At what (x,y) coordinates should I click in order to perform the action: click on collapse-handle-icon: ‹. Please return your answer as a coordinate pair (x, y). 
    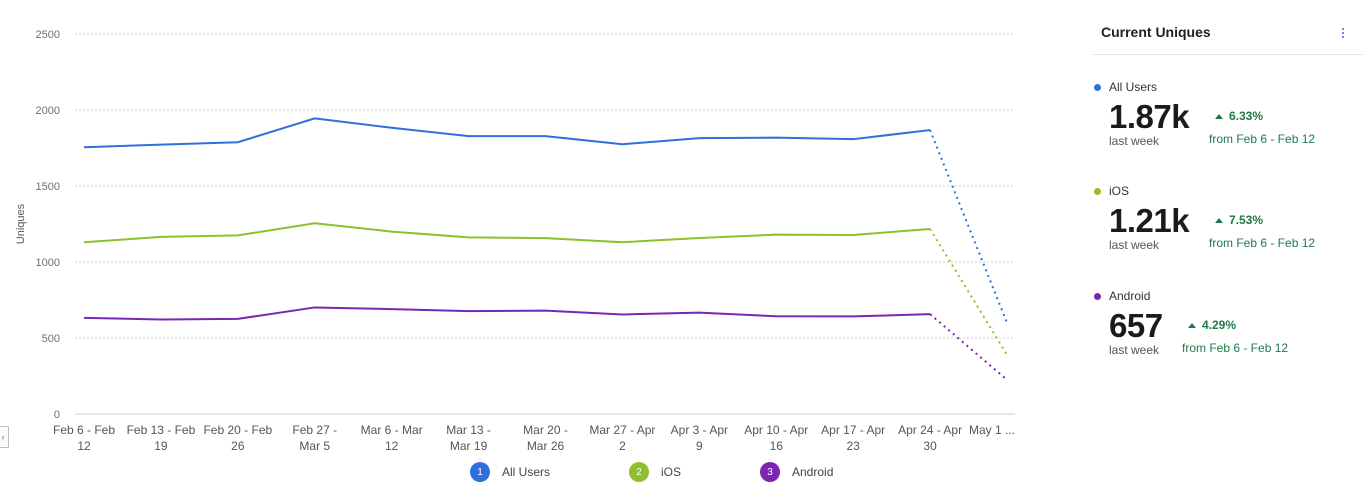
    Looking at the image, I should click on (4, 437).